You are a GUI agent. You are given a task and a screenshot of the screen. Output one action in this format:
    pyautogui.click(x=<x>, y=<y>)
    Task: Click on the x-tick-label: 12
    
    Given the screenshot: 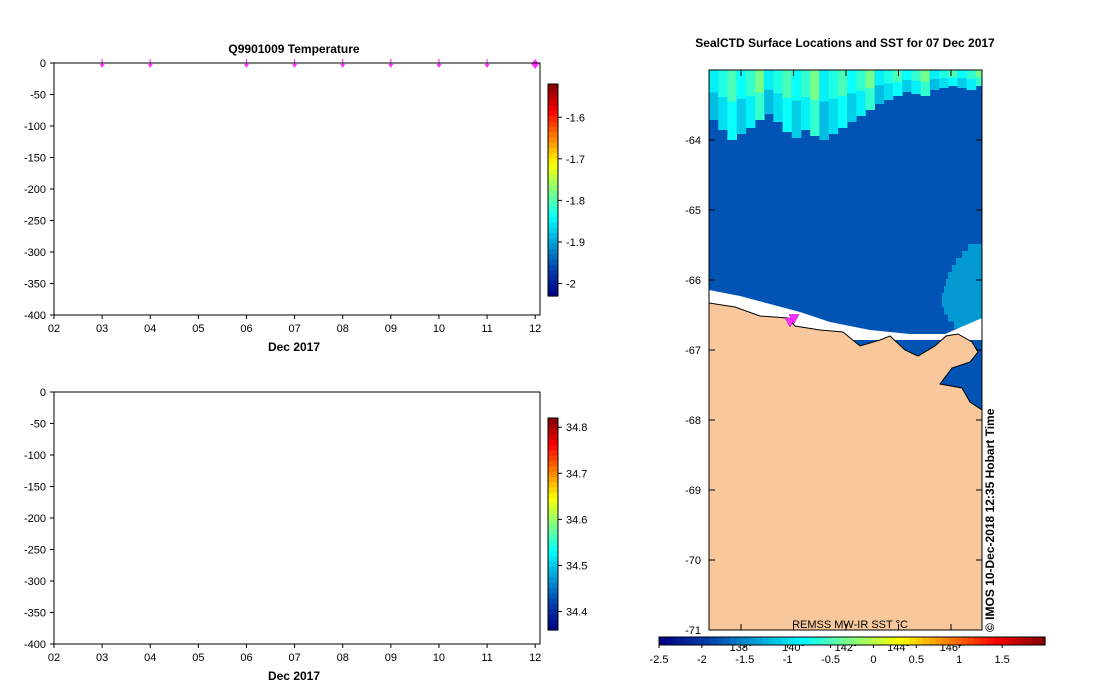 What is the action you would take?
    pyautogui.click(x=535, y=658)
    